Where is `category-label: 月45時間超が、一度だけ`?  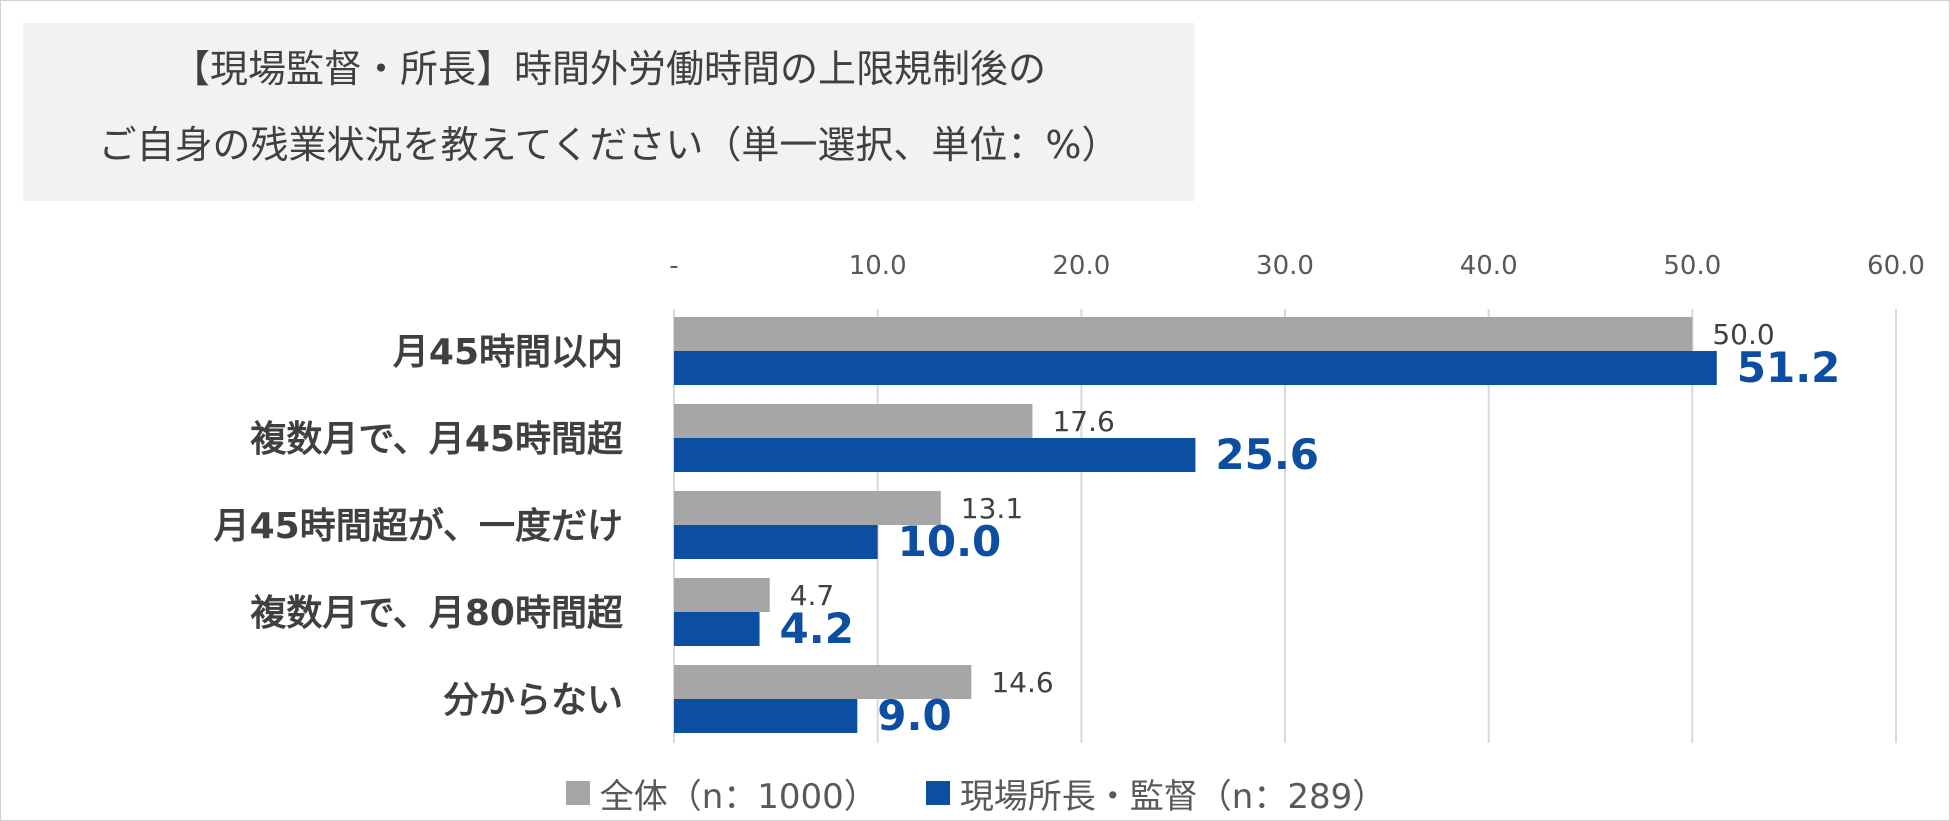
category-label: 月45時間超が、一度だけ is located at coordinates (418, 526).